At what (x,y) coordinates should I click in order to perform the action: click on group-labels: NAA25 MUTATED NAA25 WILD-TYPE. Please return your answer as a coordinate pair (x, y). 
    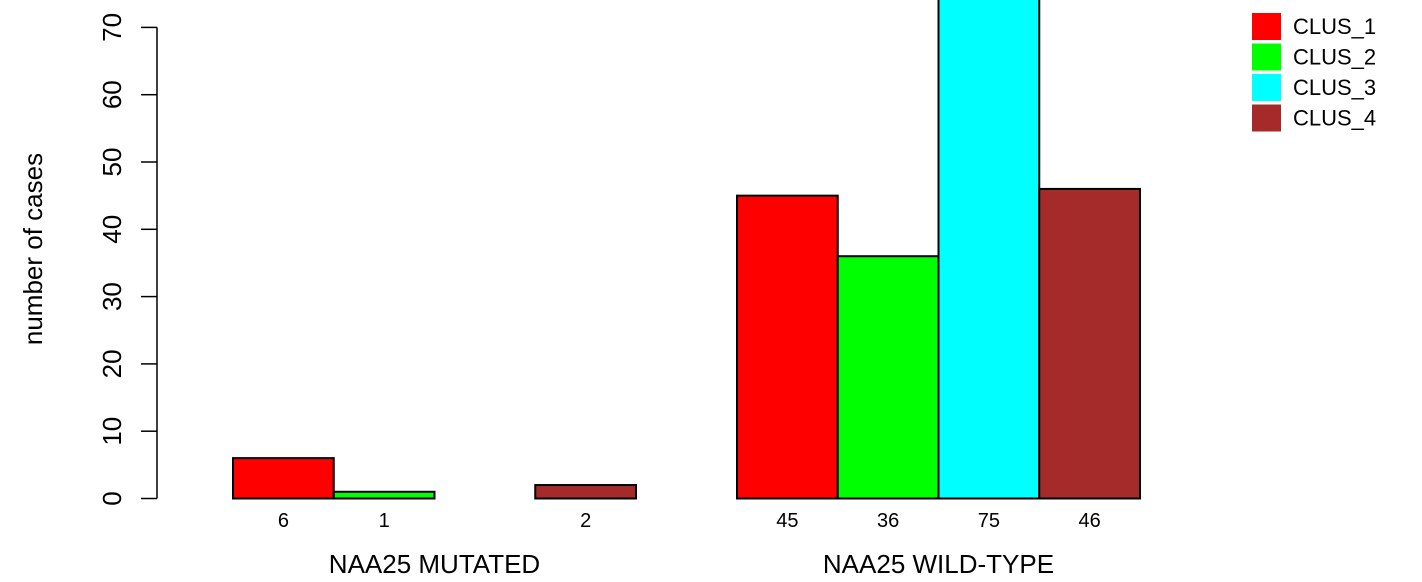
    Looking at the image, I should click on (691, 564).